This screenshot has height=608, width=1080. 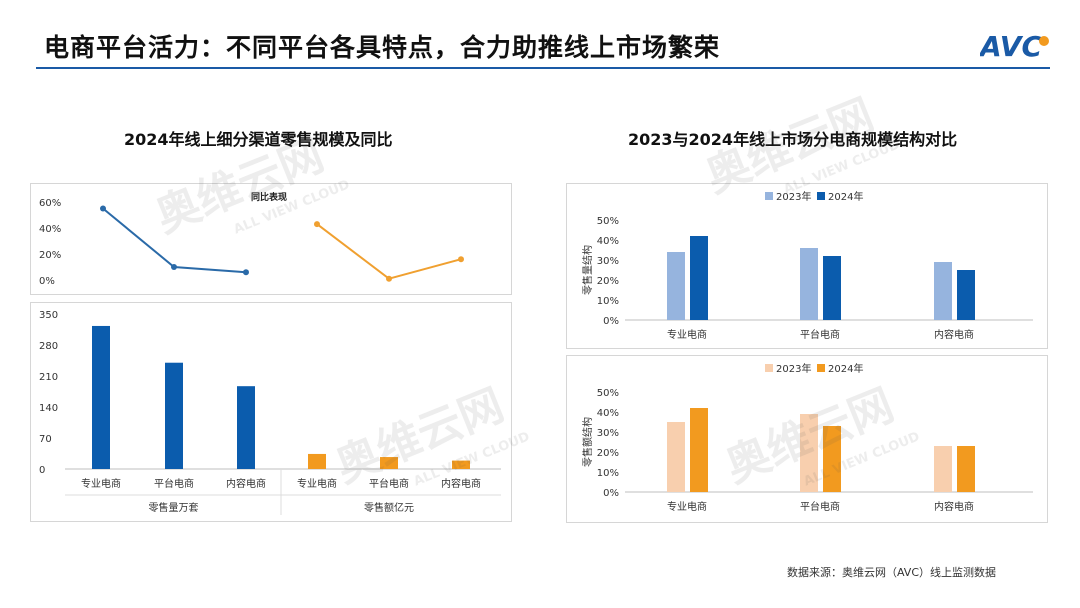 What do you see at coordinates (45, 439) in the screenshot?
I see `y-tick-label: 70` at bounding box center [45, 439].